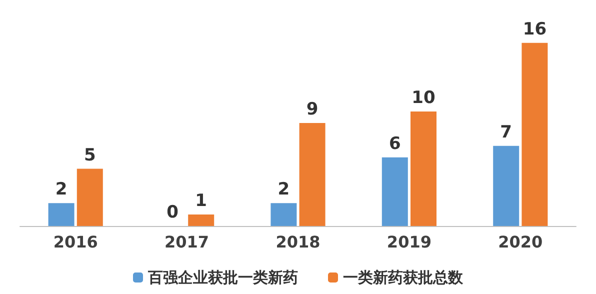  I want to click on x-tick-label: 2017, so click(187, 242).